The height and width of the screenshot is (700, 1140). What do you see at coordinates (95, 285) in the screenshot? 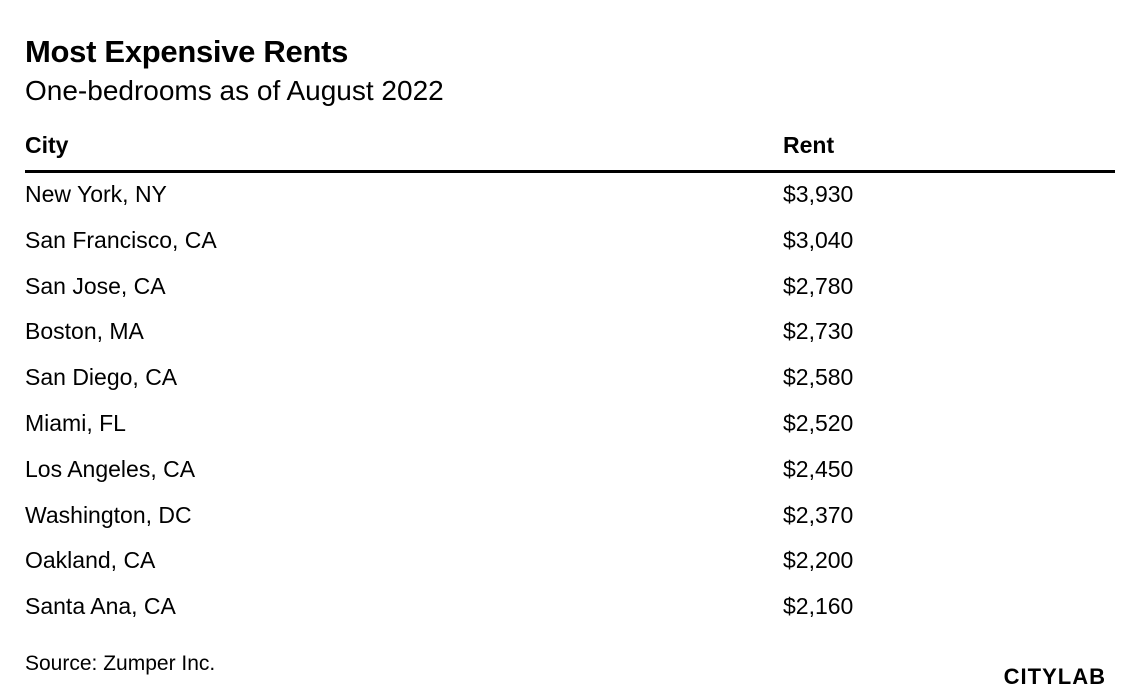
I see `city-cell: San Jose, CA` at bounding box center [95, 285].